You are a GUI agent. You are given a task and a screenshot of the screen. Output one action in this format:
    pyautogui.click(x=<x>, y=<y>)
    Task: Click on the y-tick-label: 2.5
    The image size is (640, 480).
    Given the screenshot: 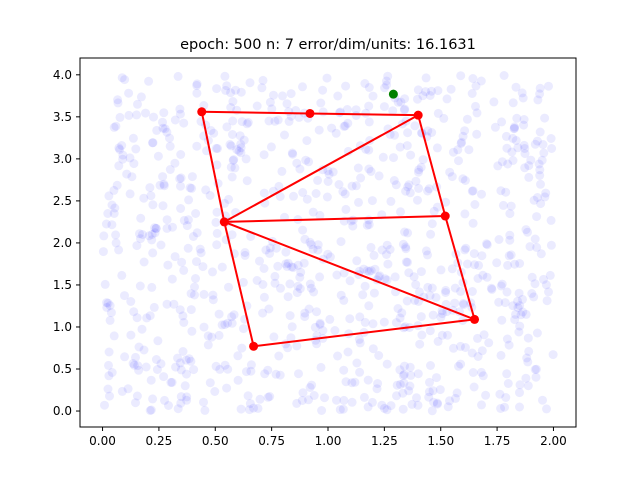 What is the action you would take?
    pyautogui.click(x=62, y=201)
    